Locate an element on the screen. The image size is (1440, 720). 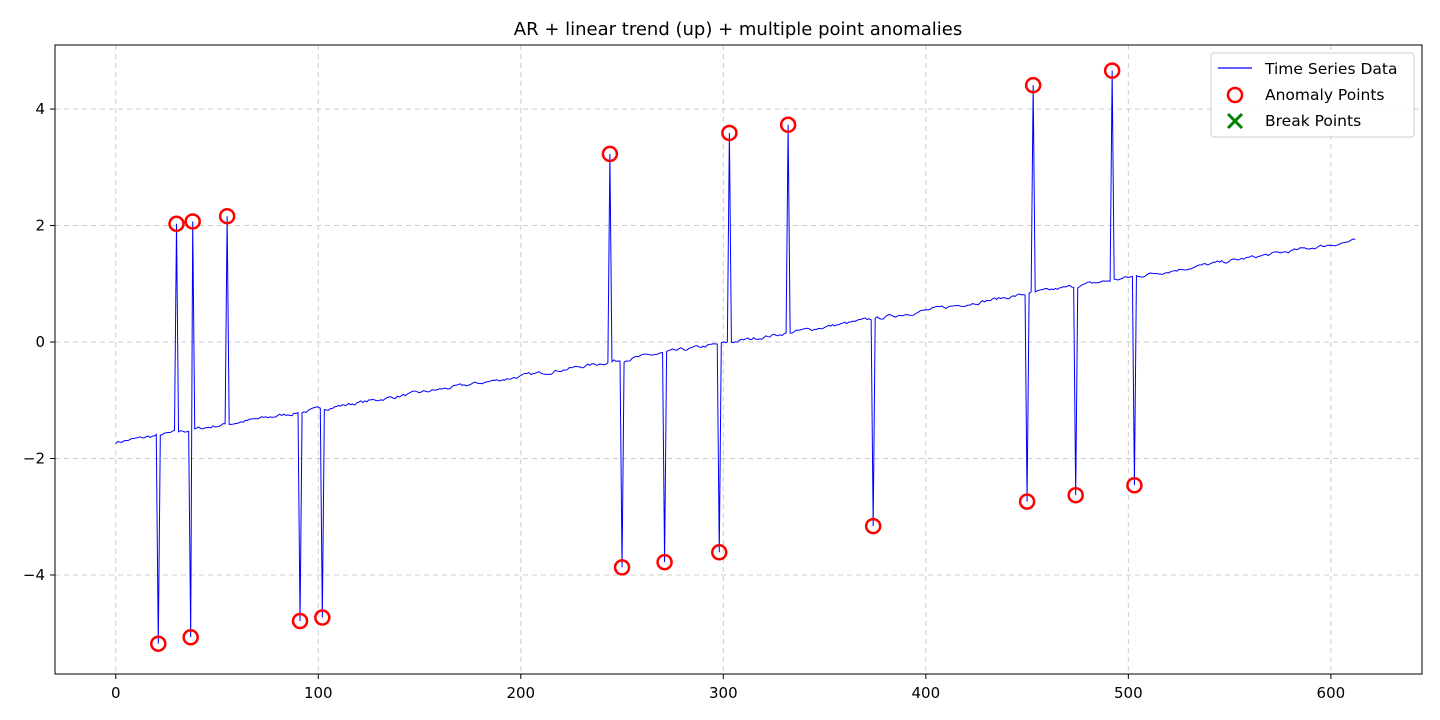
x-tick-label: 500 is located at coordinates (1128, 693).